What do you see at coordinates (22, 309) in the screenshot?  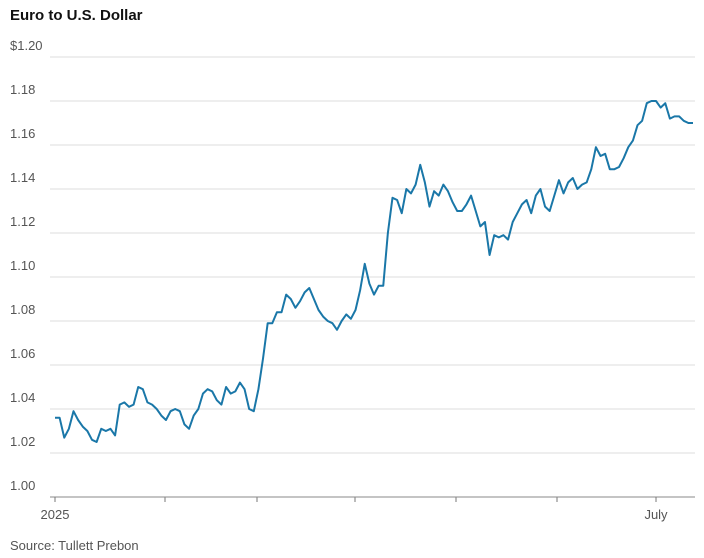 I see `y-tick-label: 1.08` at bounding box center [22, 309].